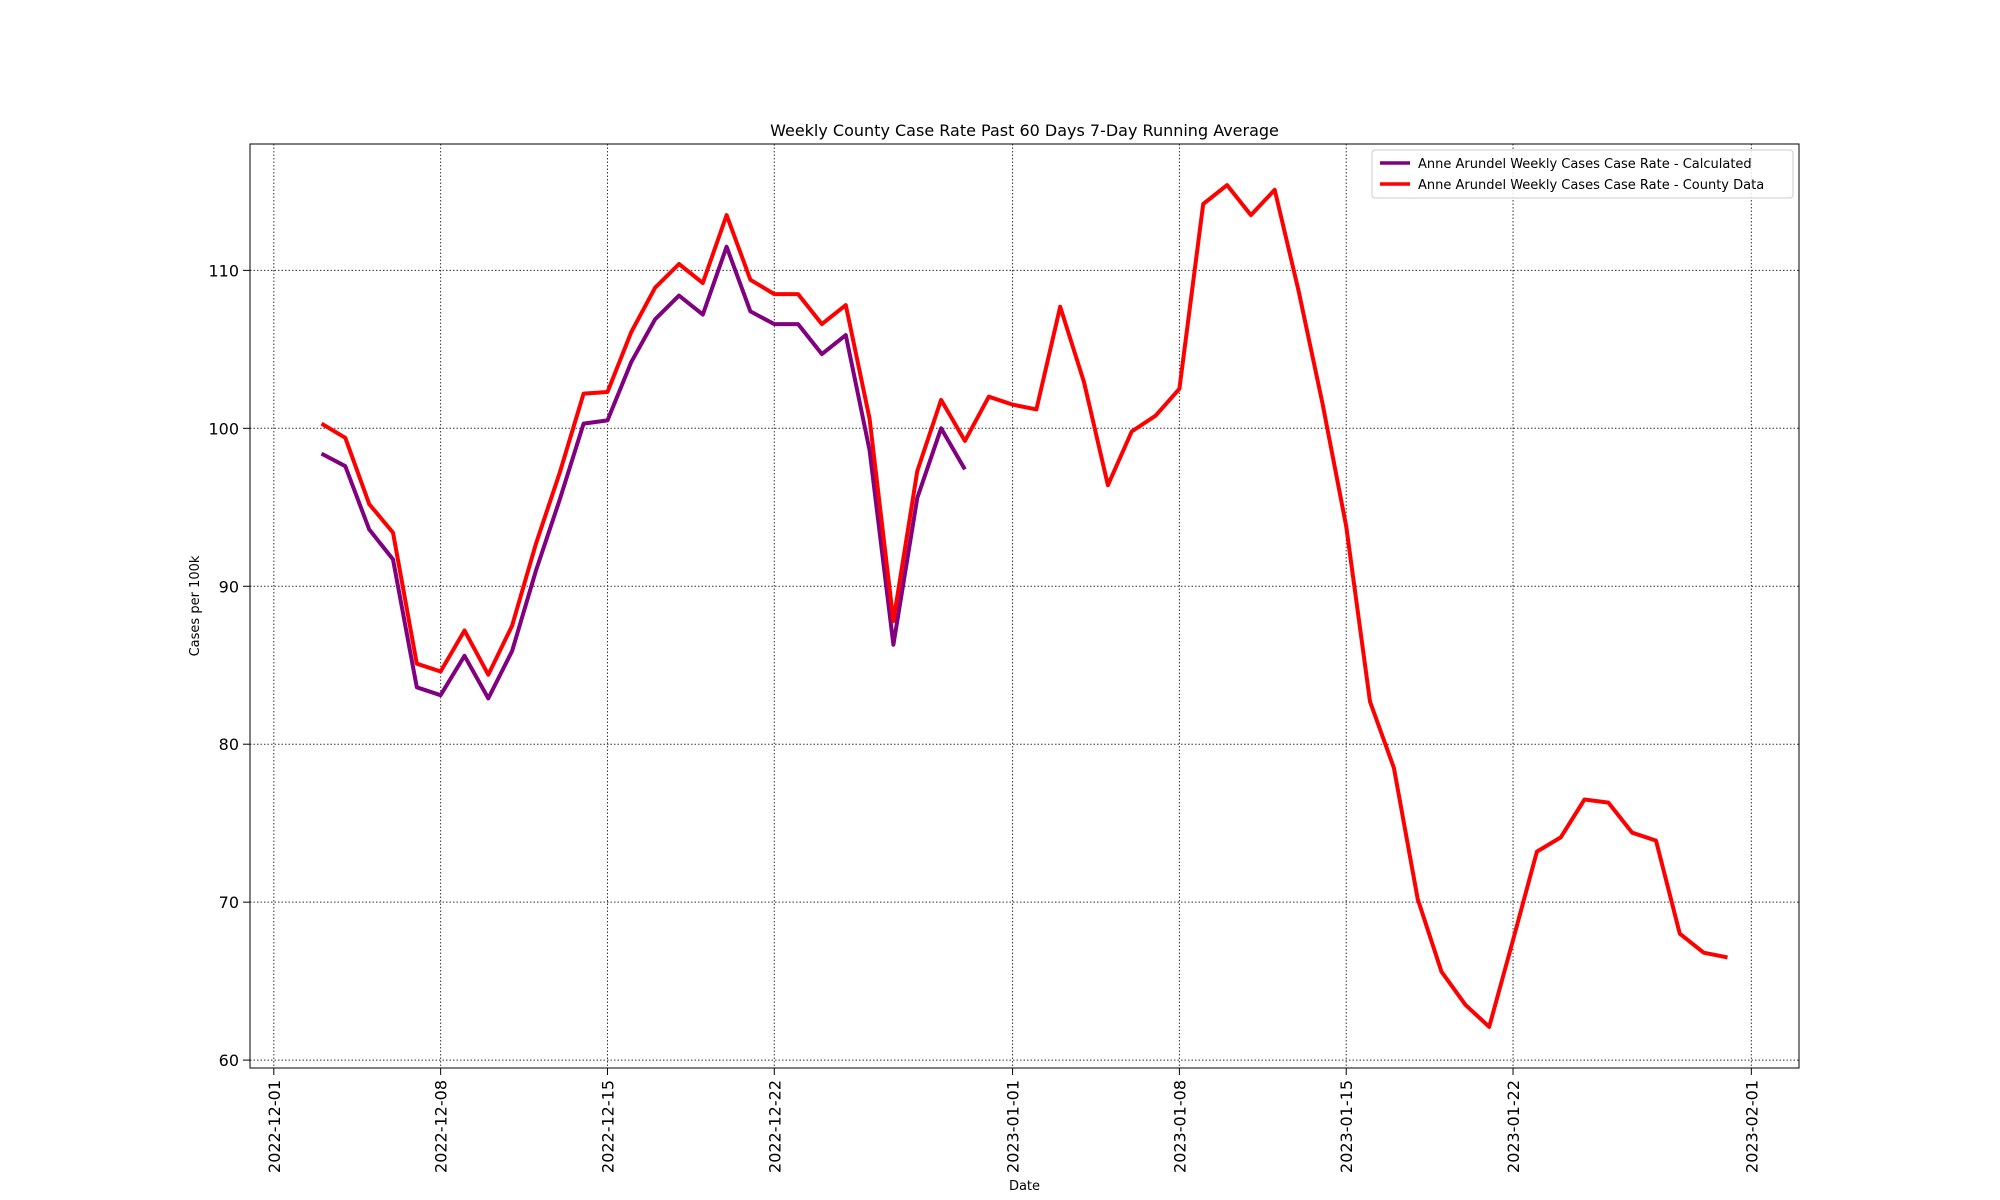 This screenshot has width=2000, height=1200. I want to click on x-tick-label: 2023-01-08, so click(1179, 1126).